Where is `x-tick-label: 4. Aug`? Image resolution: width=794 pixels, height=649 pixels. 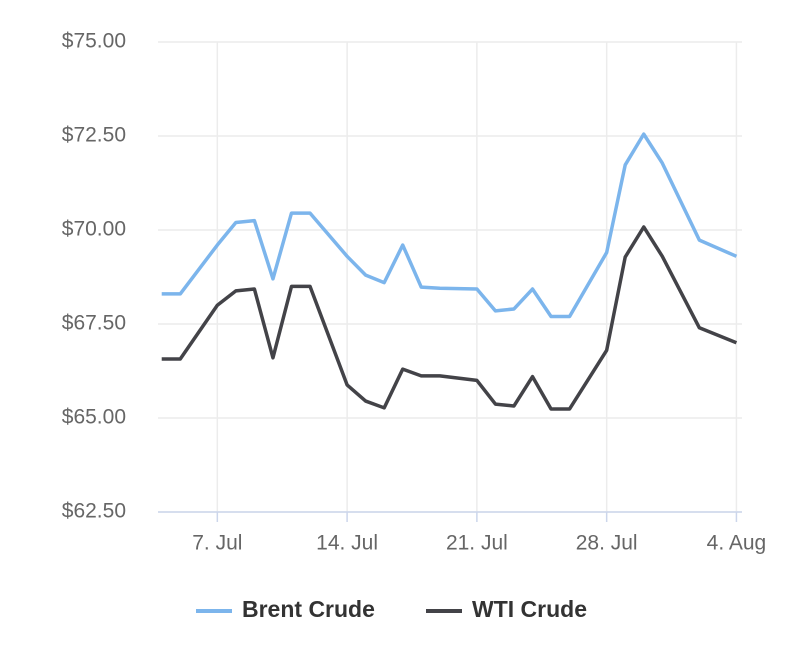 x-tick-label: 4. Aug is located at coordinates (737, 543).